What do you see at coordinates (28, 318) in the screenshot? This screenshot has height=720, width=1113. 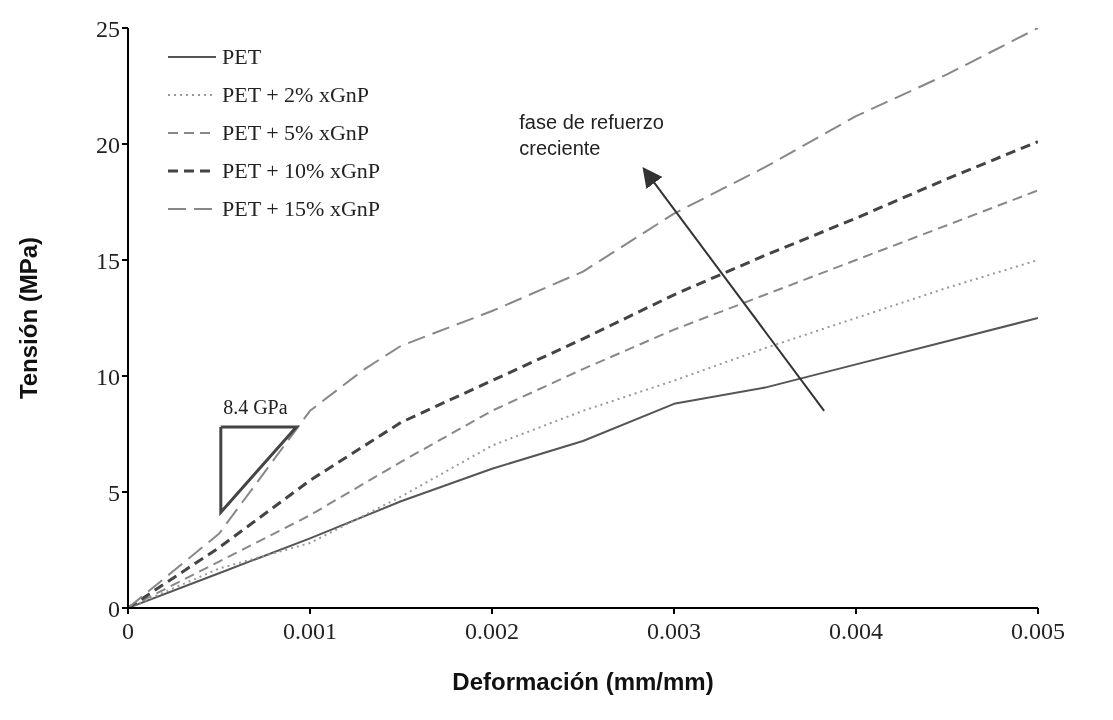 I see `y-axis-title: Tensión (MPa)` at bounding box center [28, 318].